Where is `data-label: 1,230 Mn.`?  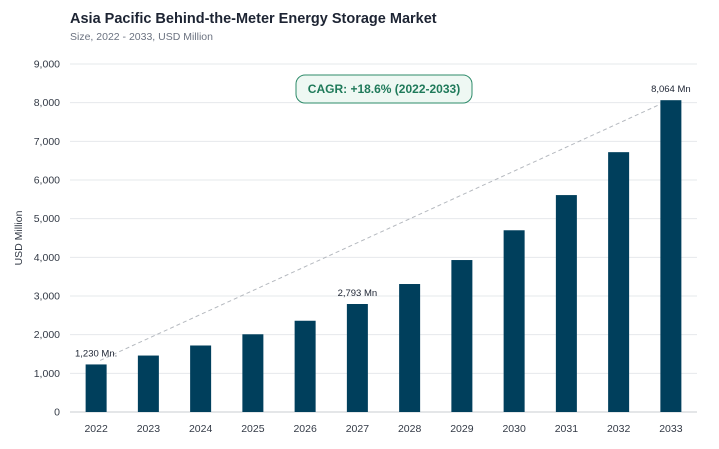
data-label: 1,230 Mn. is located at coordinates (96, 353).